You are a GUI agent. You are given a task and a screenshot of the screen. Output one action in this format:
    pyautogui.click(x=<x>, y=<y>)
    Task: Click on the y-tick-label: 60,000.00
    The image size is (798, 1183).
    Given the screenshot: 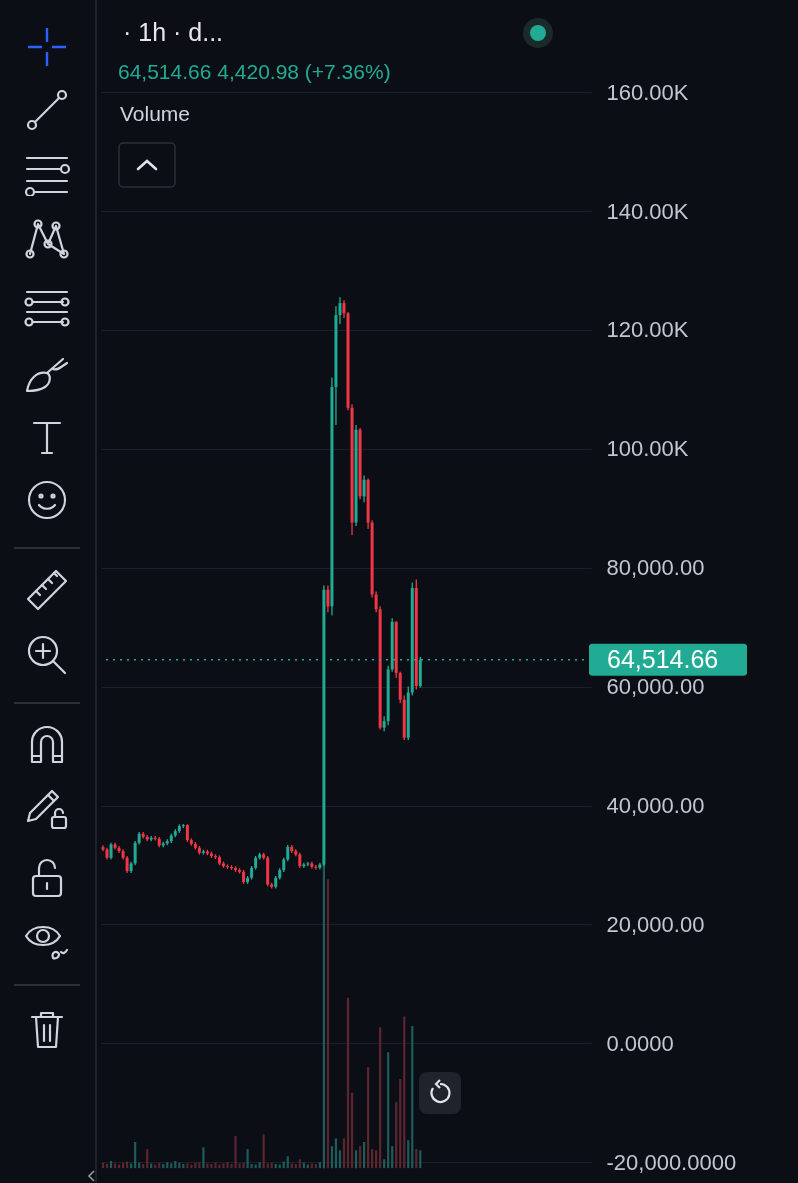 What is the action you would take?
    pyautogui.click(x=655, y=687)
    